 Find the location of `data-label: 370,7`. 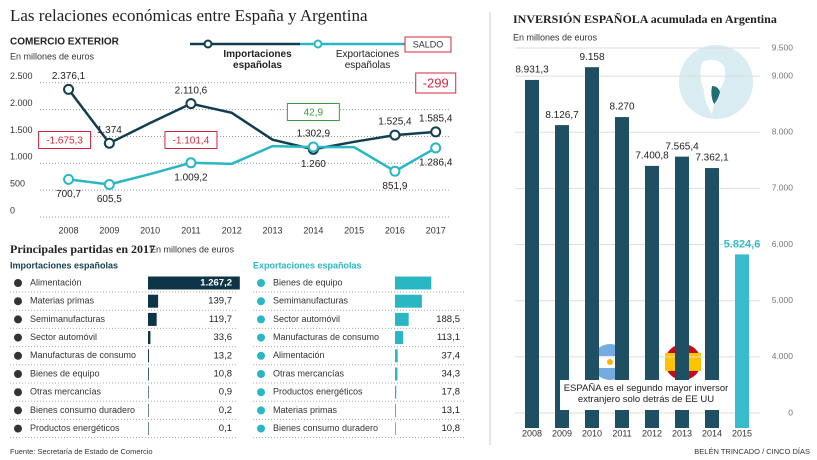

data-label: 370,7 is located at coordinates (448, 301).